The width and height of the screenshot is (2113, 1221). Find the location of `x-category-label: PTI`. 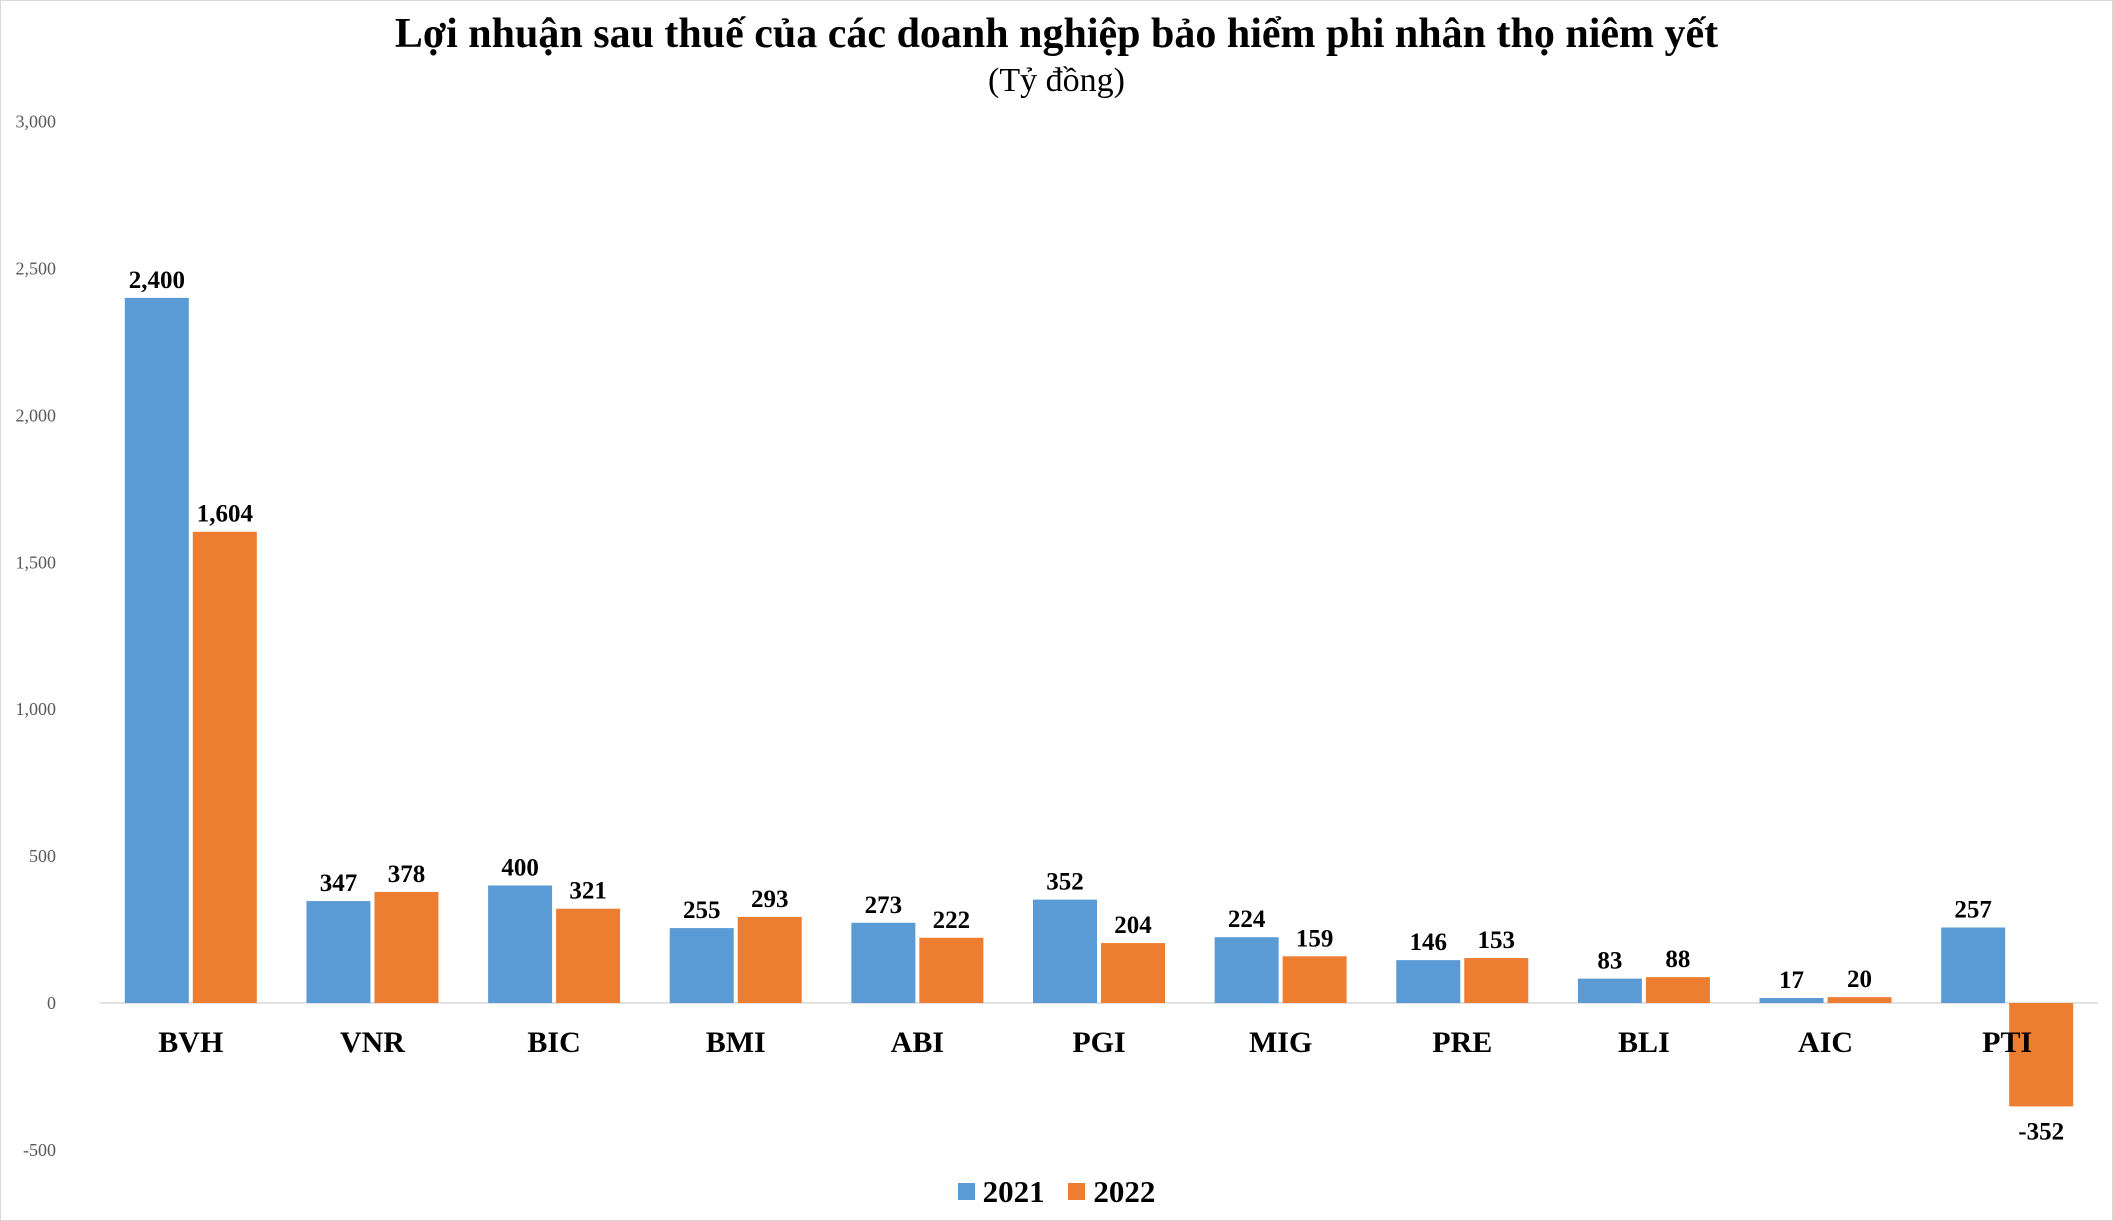

x-category-label: PTI is located at coordinates (2007, 1042).